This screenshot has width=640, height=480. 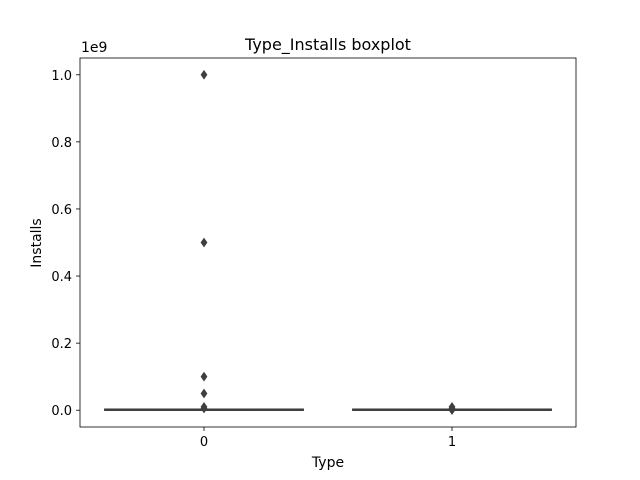 What do you see at coordinates (61, 210) in the screenshot?
I see `y-tick-label: 0.6` at bounding box center [61, 210].